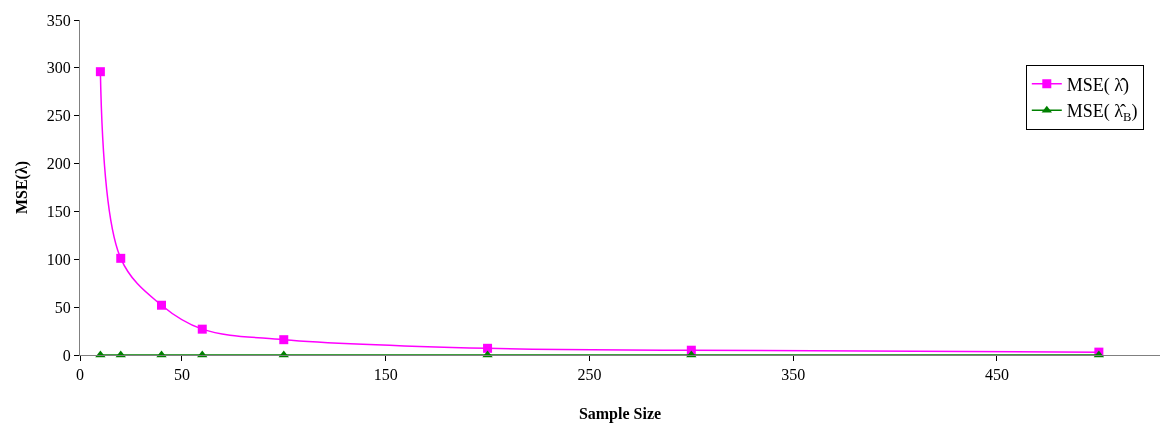 This screenshot has height=430, width=1175. Describe the element at coordinates (589, 375) in the screenshot. I see `x-tick-label: 250` at that location.